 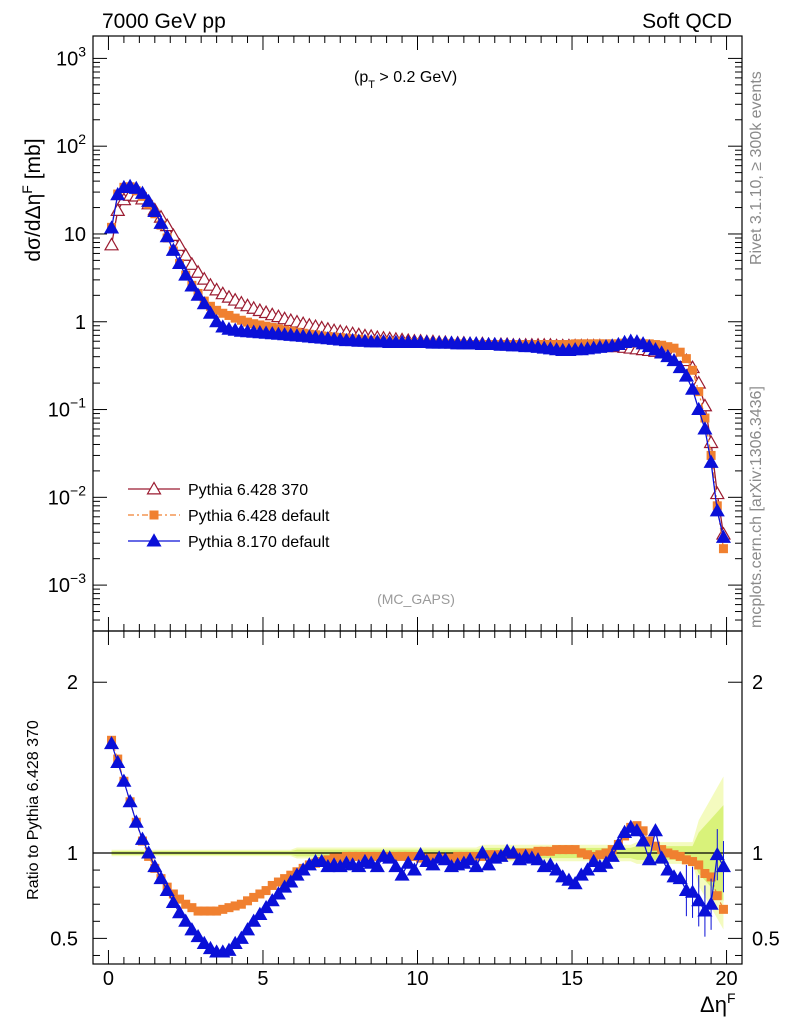 I want to click on ratio-y-tick-label-left: 2, so click(x=72, y=683).